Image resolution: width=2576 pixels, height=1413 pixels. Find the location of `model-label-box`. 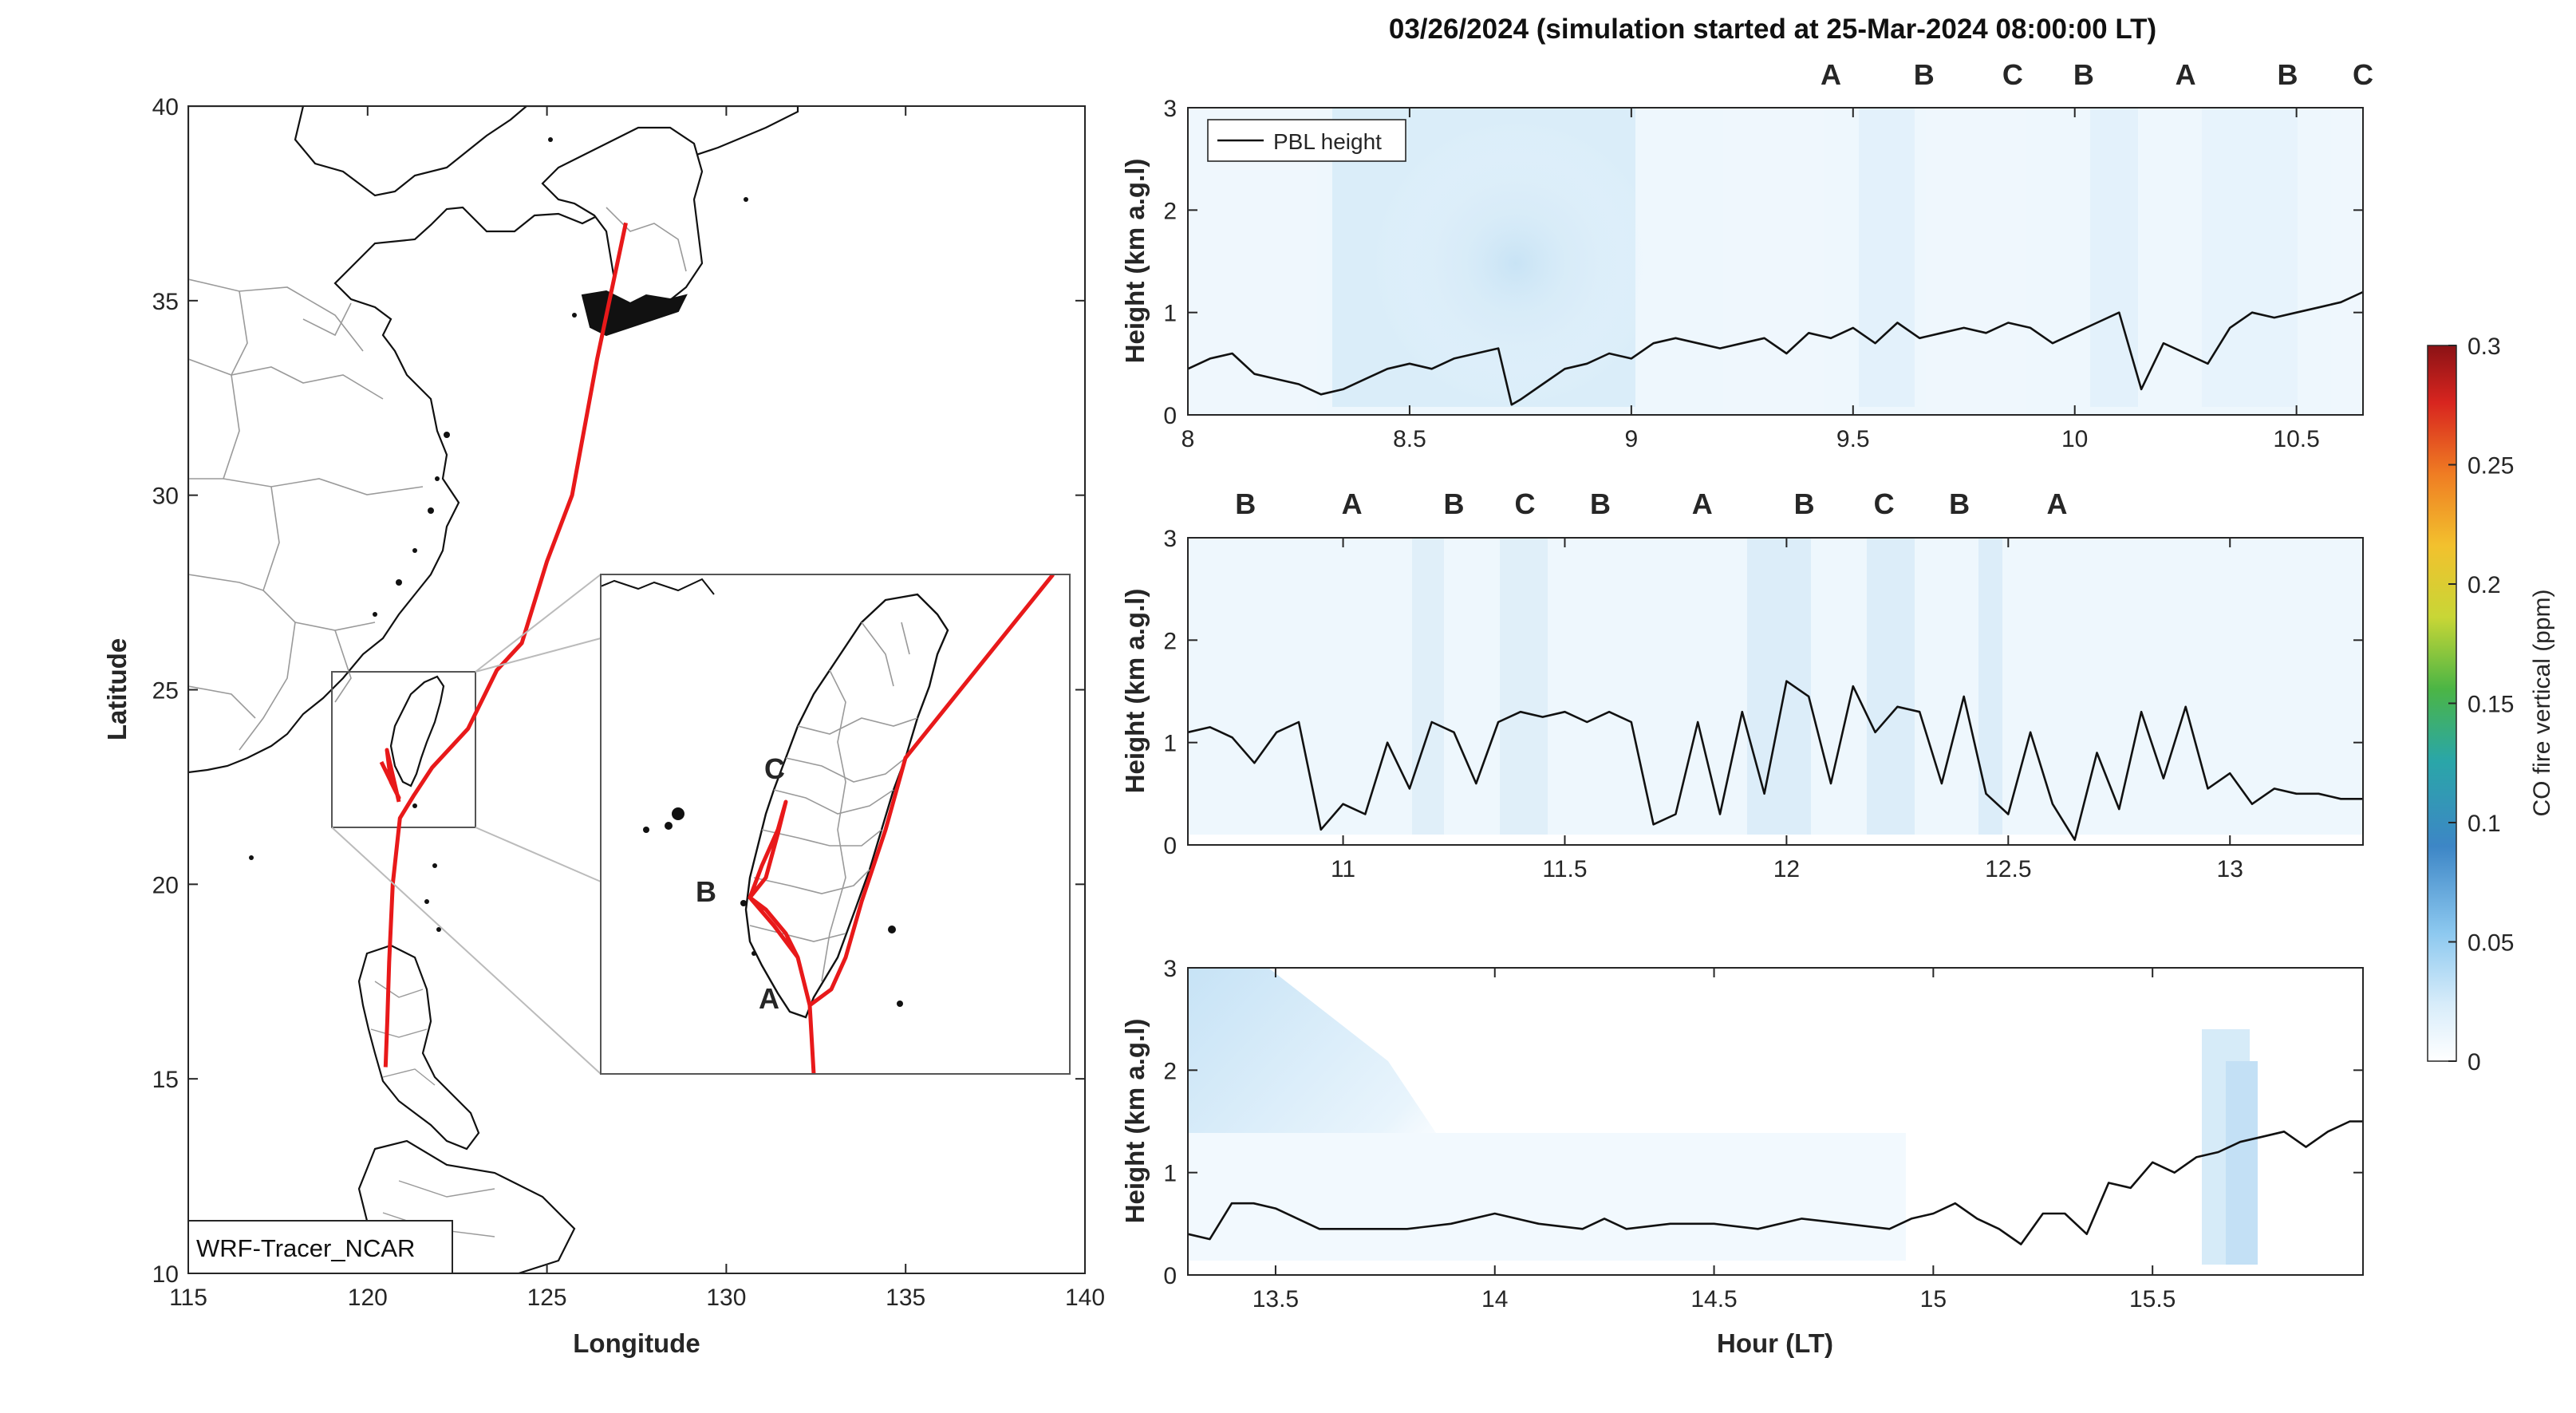

model-label-box is located at coordinates (320, 1247).